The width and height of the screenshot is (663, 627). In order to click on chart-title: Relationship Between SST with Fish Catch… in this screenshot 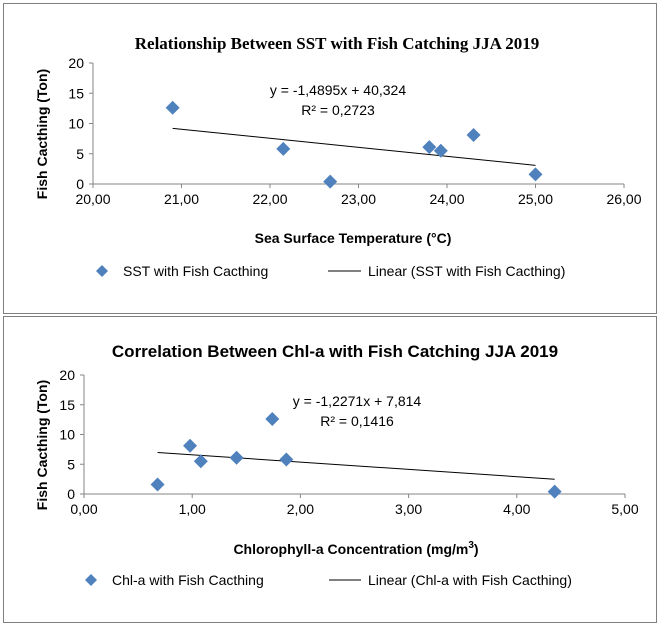, I will do `click(337, 43)`.